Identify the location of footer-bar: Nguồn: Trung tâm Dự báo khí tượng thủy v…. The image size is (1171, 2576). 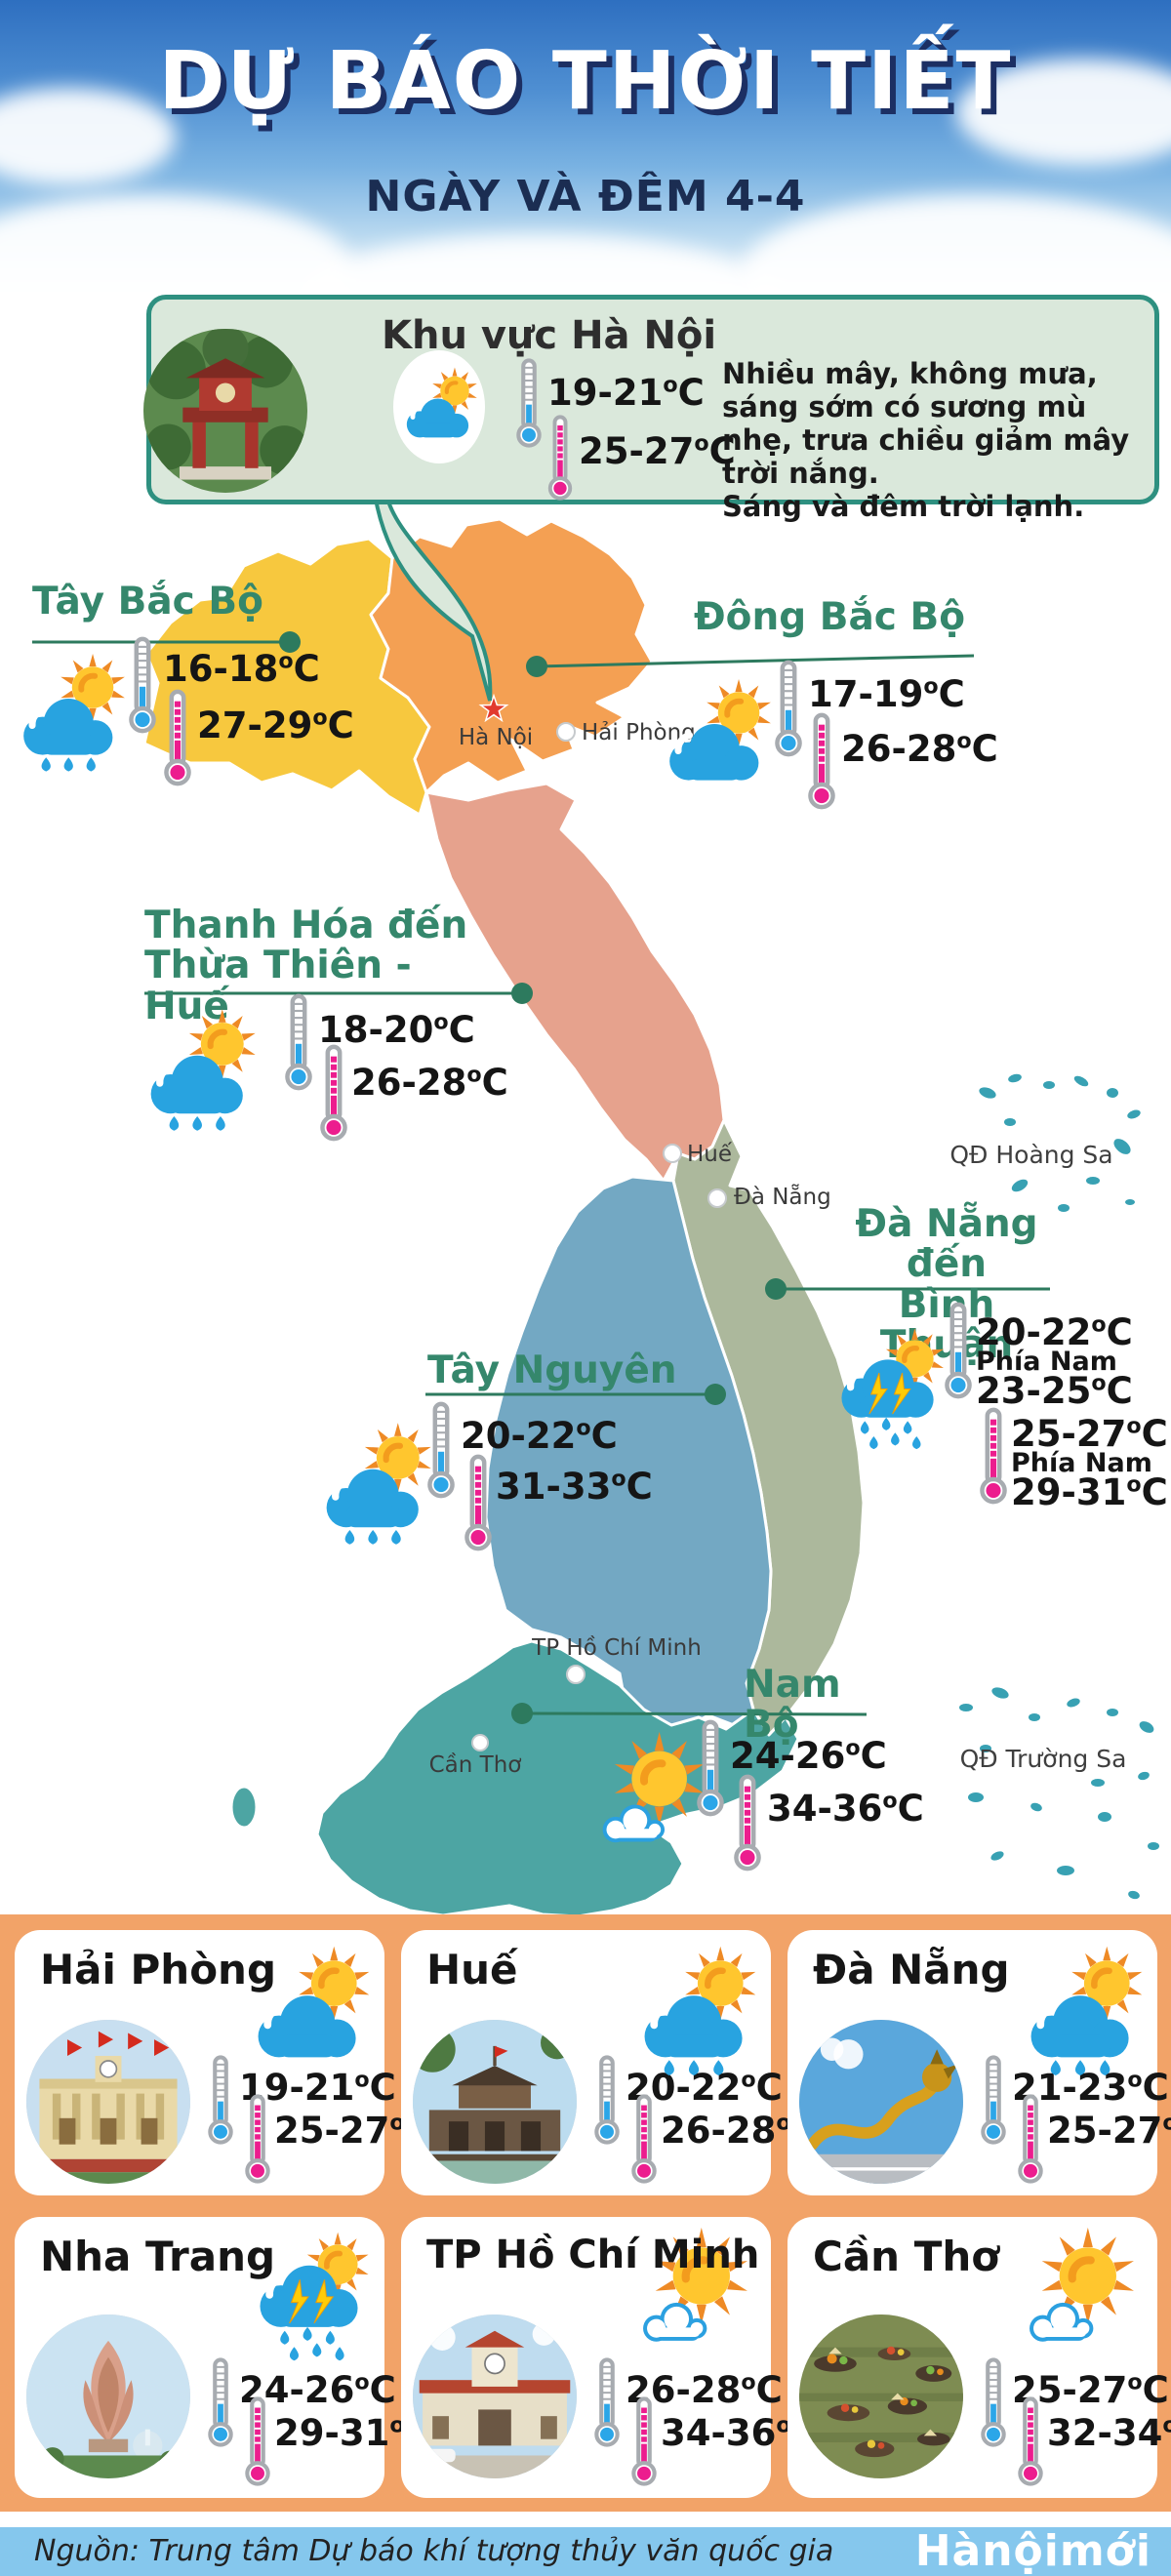
(585, 2551).